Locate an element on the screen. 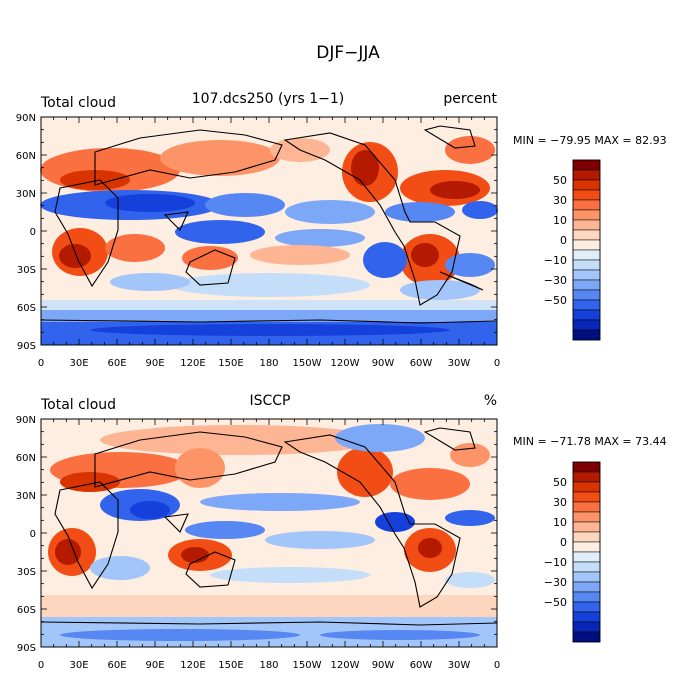 This screenshot has height=700, width=700. panel-model-stats: MIN = −79.95 MAX = 82.93 is located at coordinates (590, 140).